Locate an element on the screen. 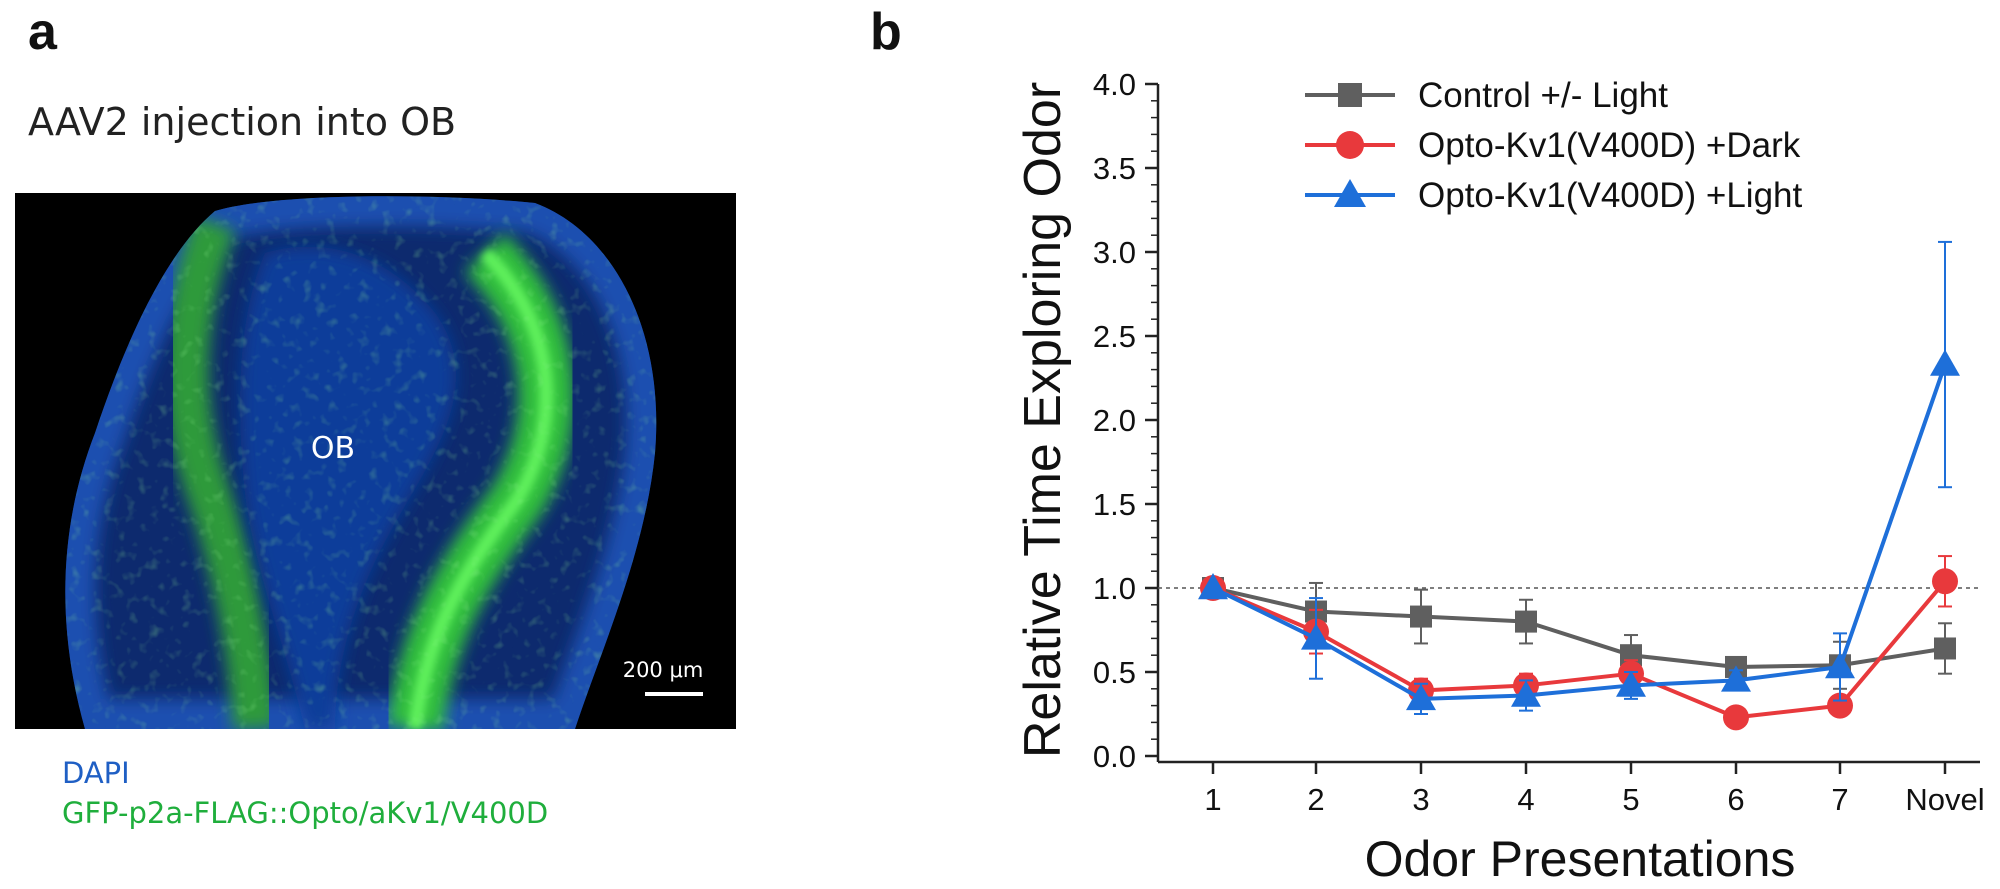 The image size is (2000, 889). y-axis: 0.0 0.5 1.0 1.5 2.0 2.5 3.0 3.5 4.0 is located at coordinates (1126, 420).